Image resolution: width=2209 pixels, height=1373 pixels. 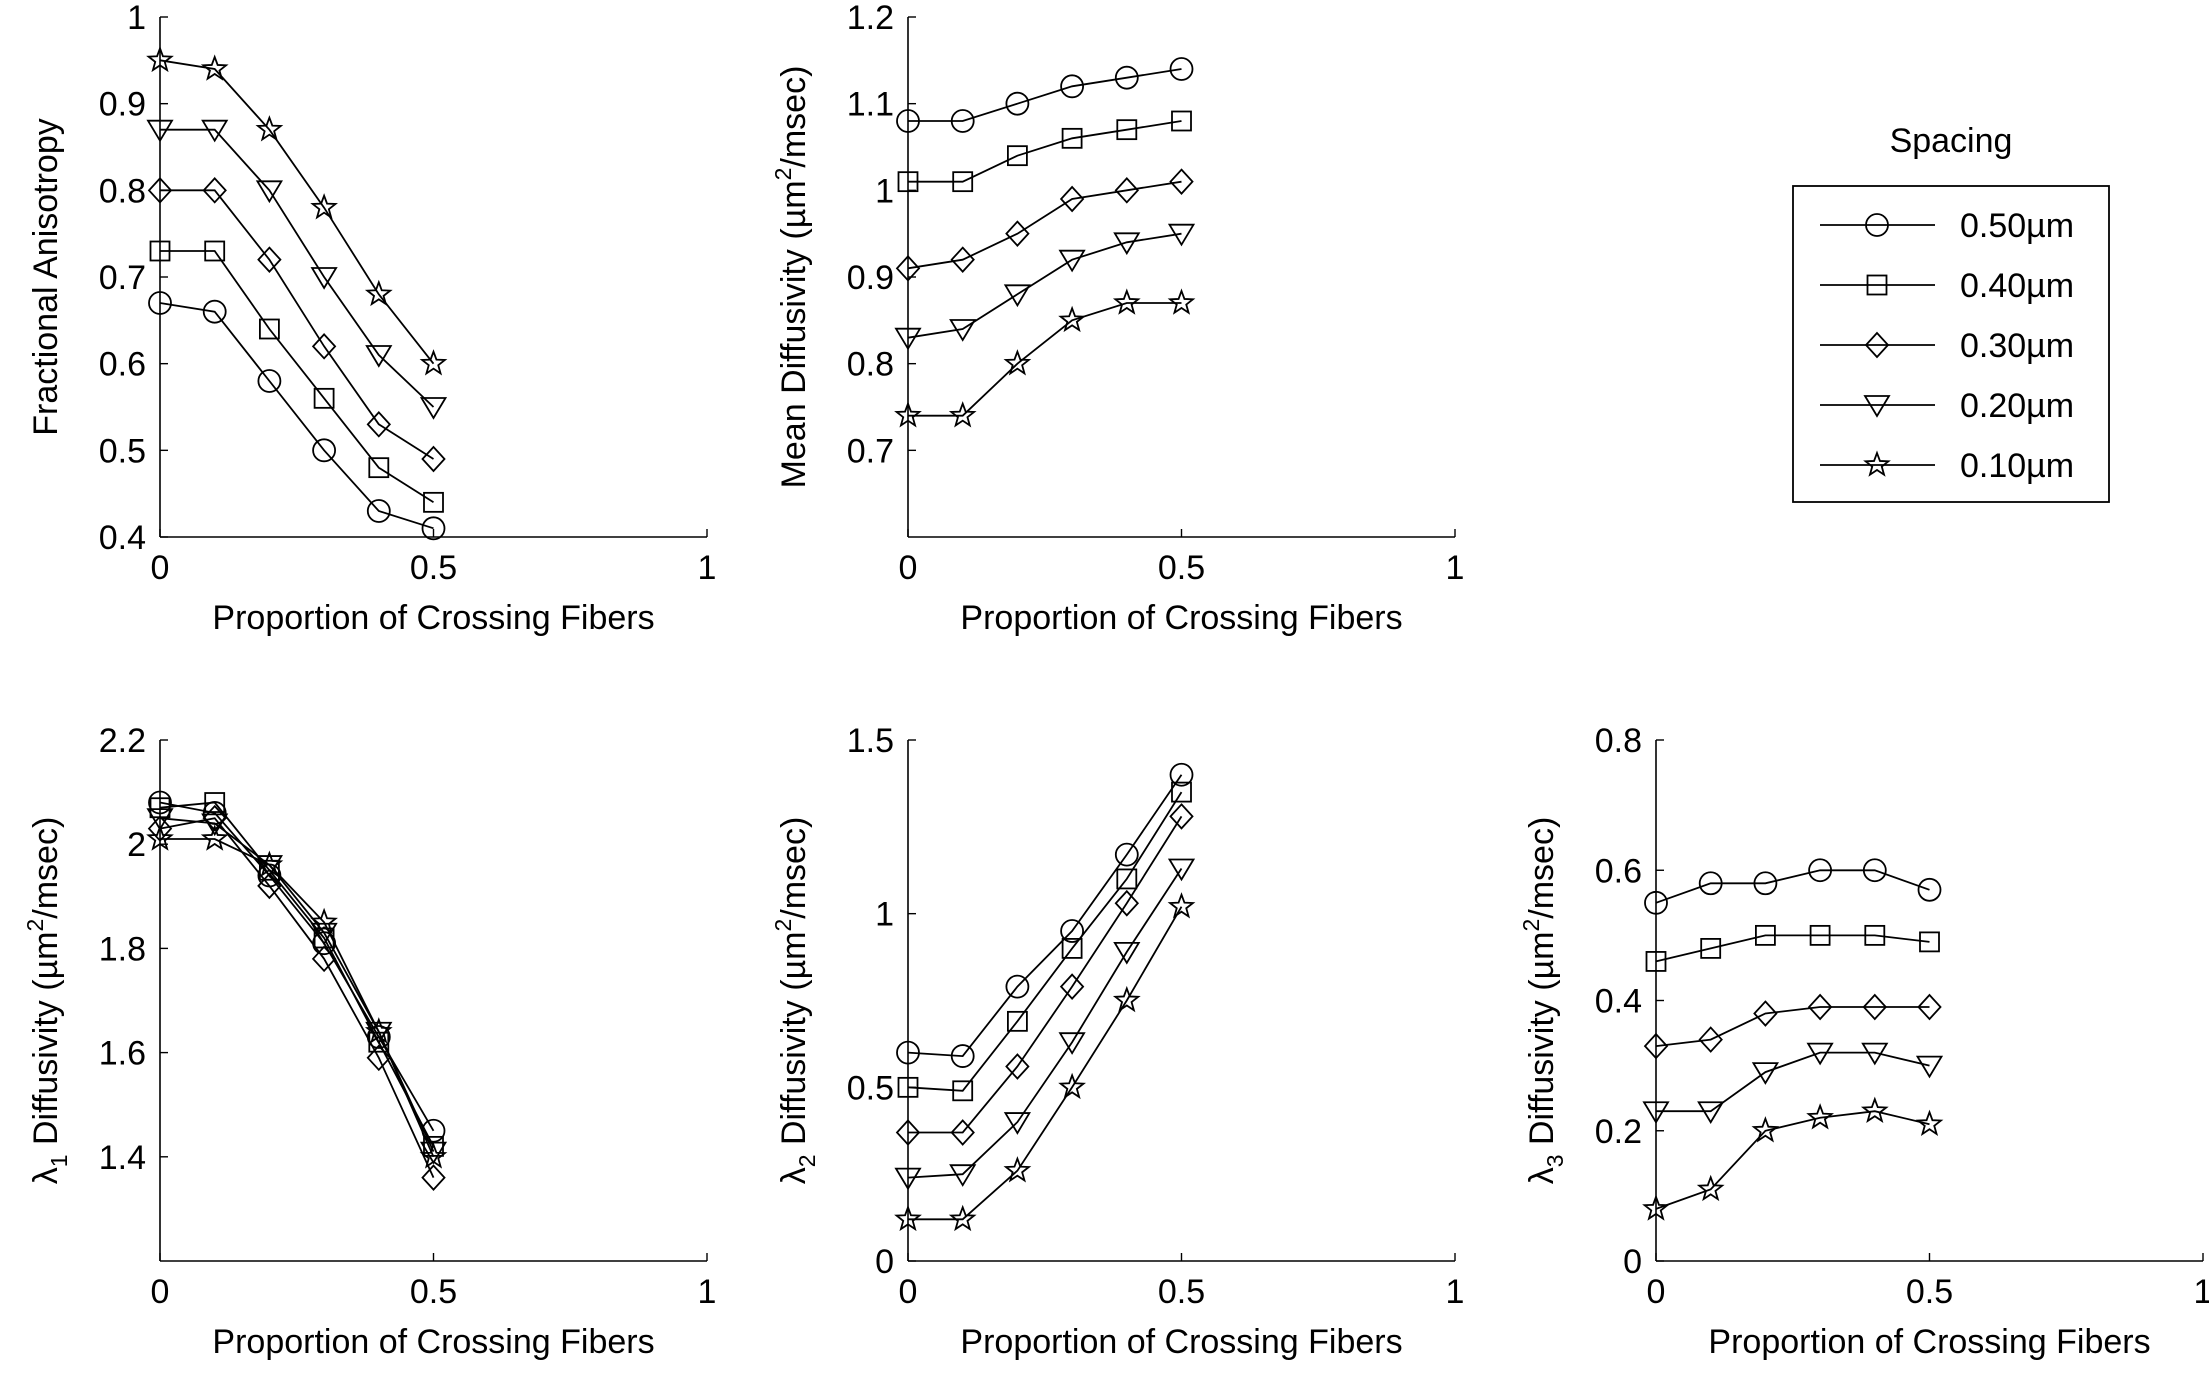 What do you see at coordinates (1947, 346) in the screenshot?
I see `legend-entry: 0.30µm` at bounding box center [1947, 346].